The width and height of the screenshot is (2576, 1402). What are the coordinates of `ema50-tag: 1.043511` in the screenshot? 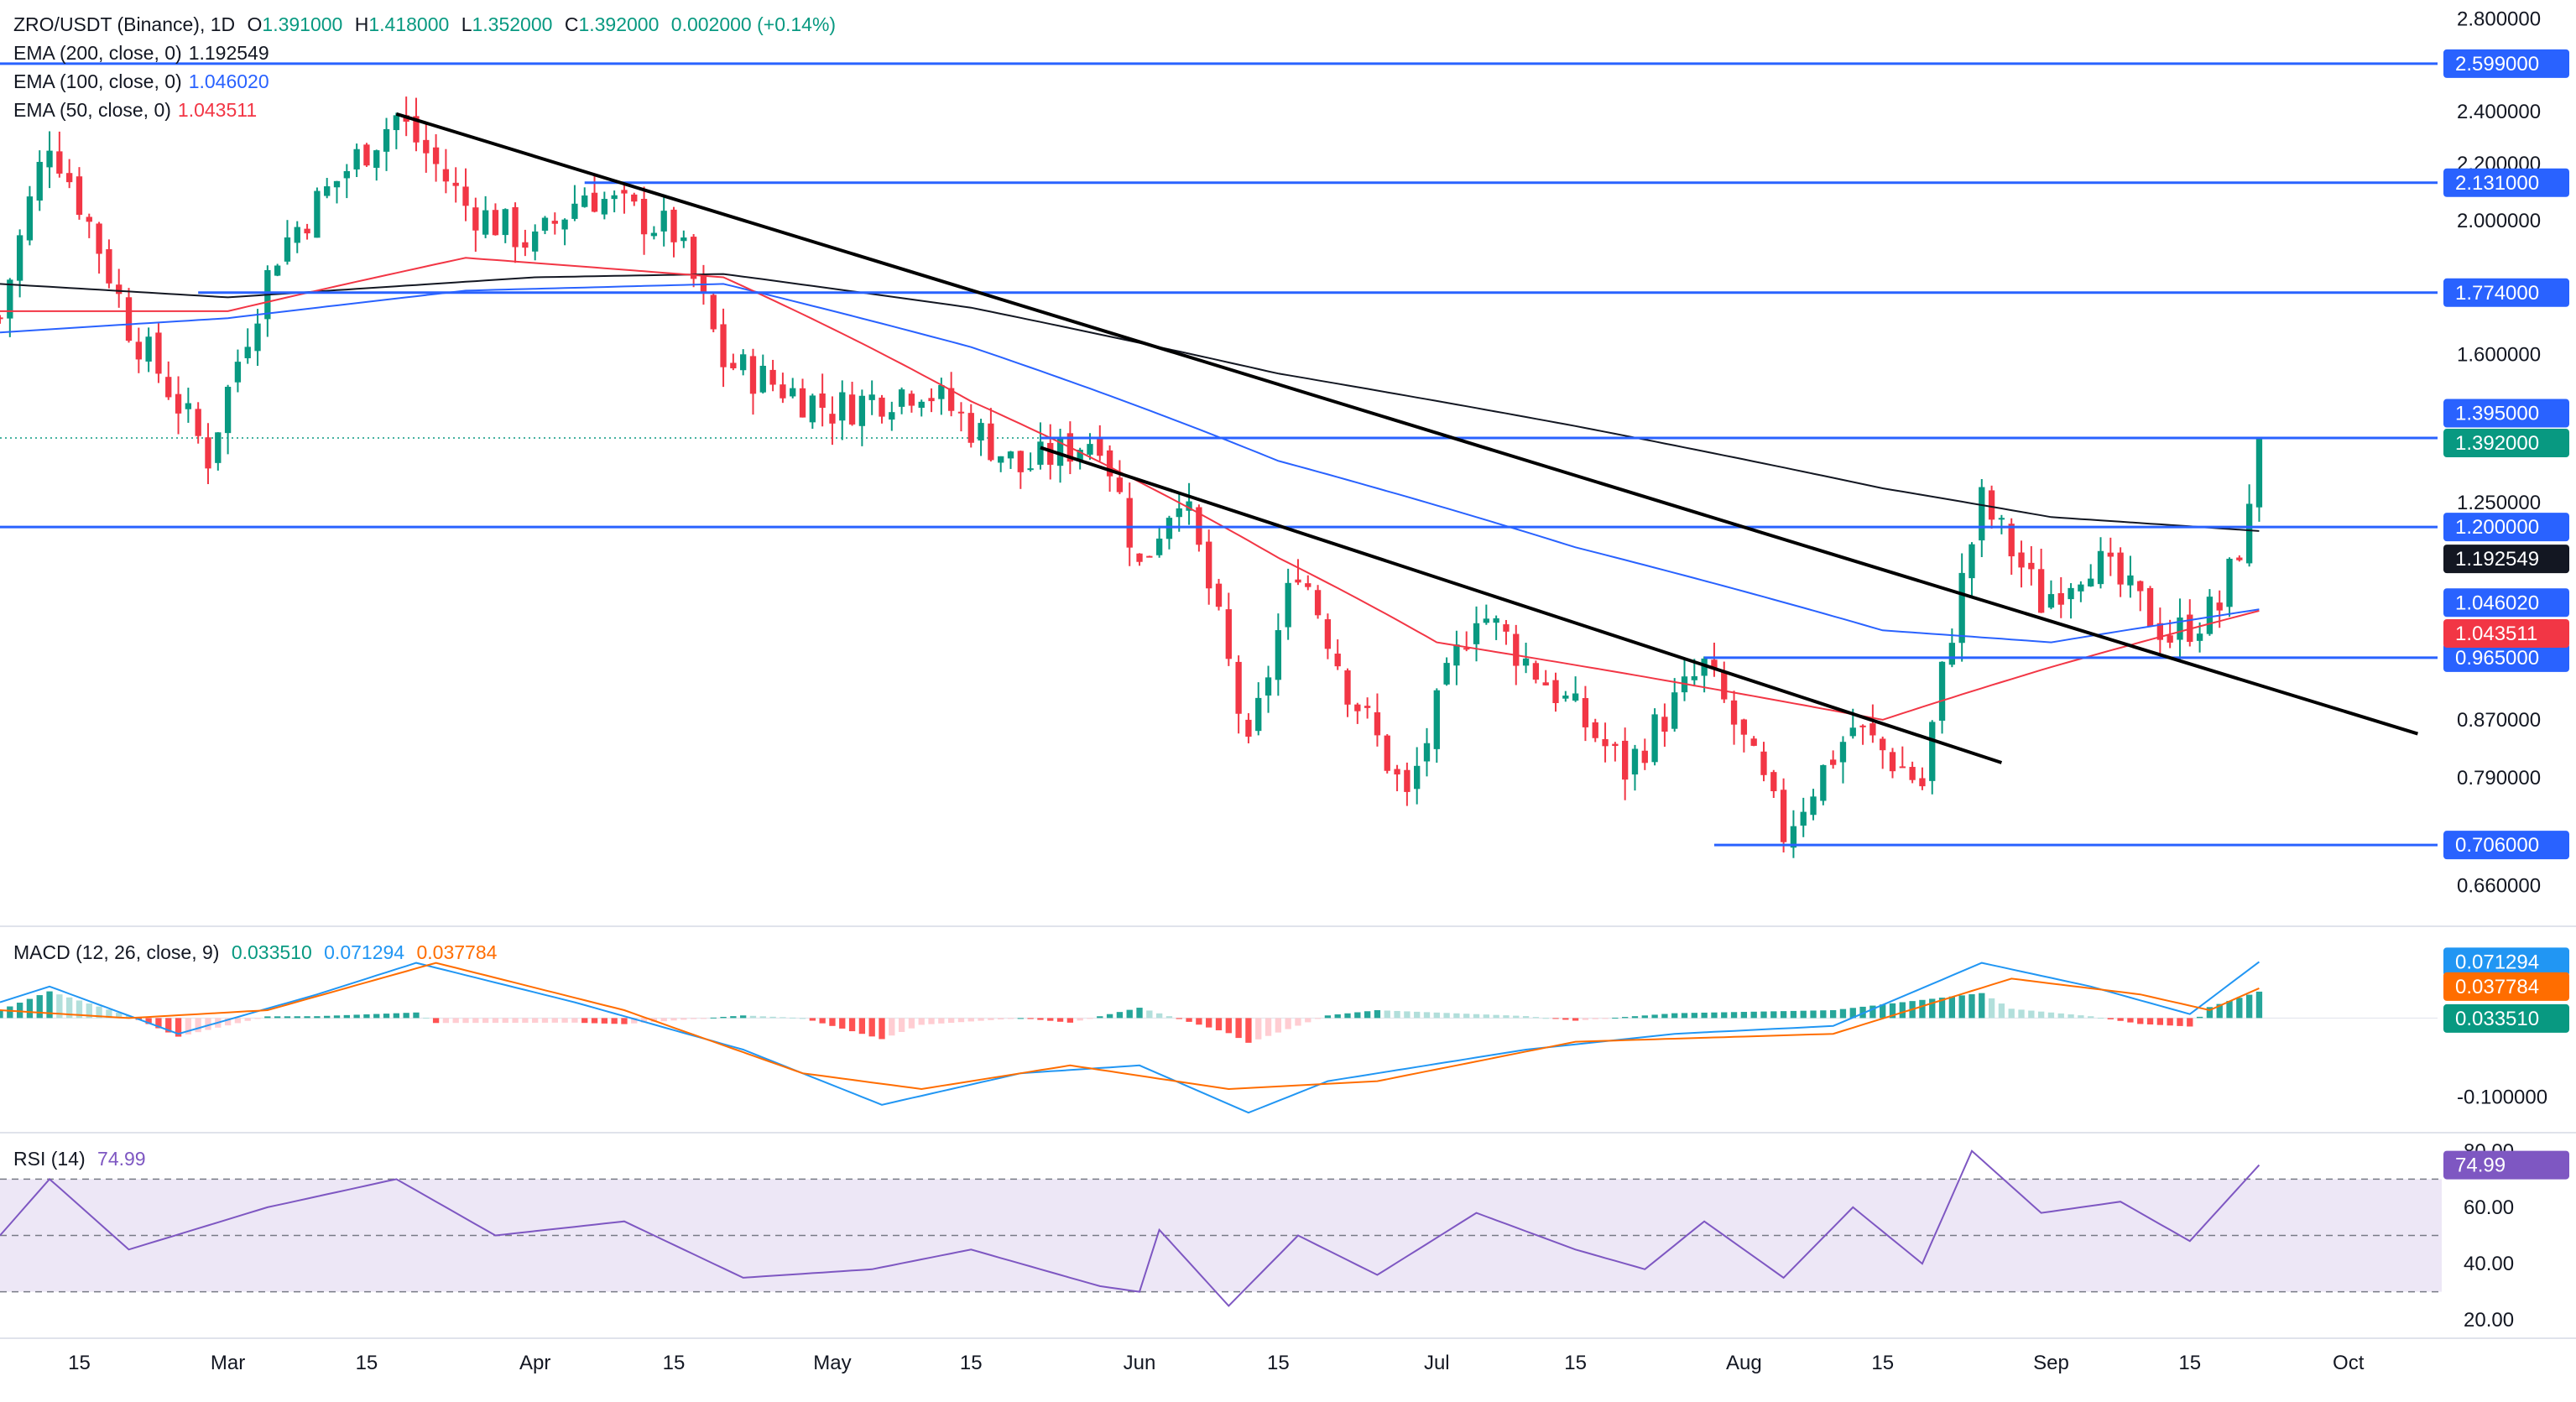 It's located at (2496, 634).